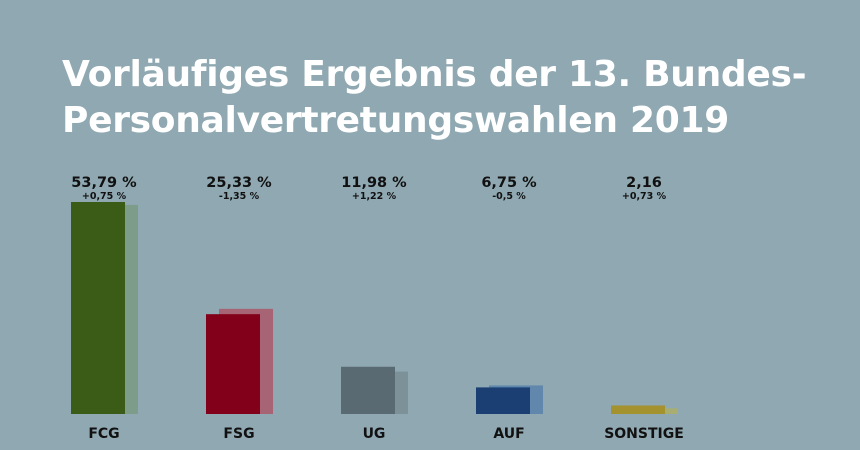  Describe the element at coordinates (395, 120) in the screenshot. I see `chart-title-line-2: Personalvertretungswahlen 2019` at that location.